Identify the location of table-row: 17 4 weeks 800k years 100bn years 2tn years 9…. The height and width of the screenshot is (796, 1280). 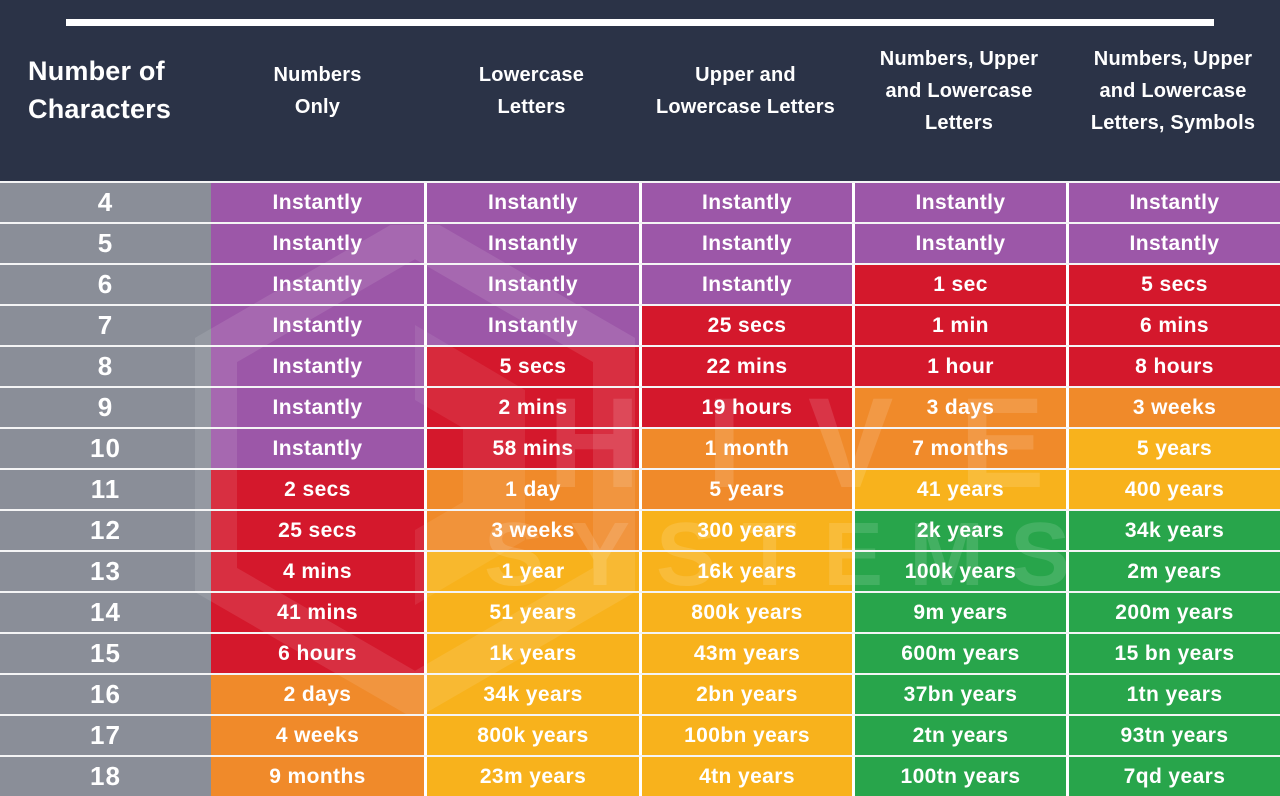
(640, 734).